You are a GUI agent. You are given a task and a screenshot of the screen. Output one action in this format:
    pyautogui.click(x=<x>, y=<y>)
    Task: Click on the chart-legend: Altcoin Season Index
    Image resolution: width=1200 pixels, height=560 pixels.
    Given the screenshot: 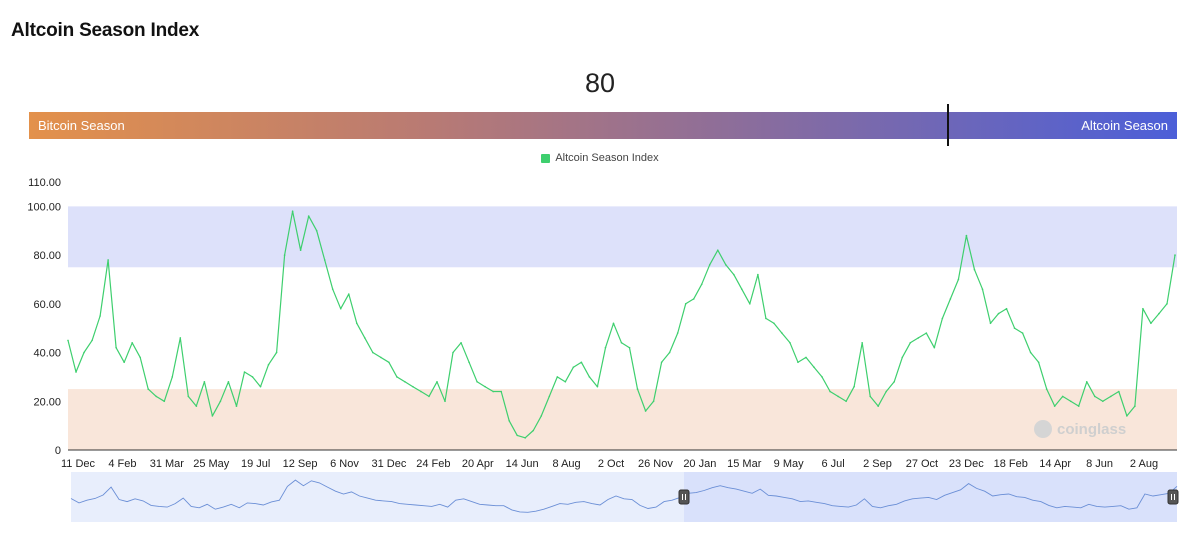 What is the action you would take?
    pyautogui.click(x=600, y=158)
    